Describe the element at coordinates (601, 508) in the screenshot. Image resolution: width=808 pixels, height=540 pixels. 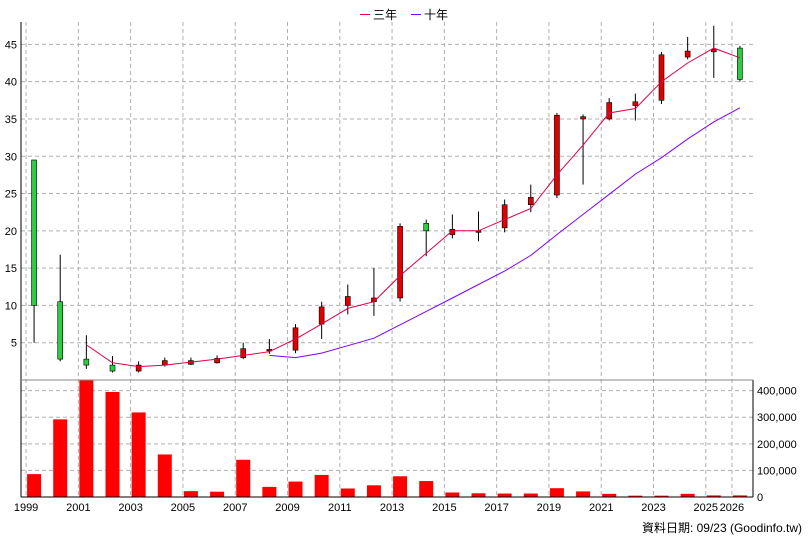
I see `x-tick-label: 2021` at that location.